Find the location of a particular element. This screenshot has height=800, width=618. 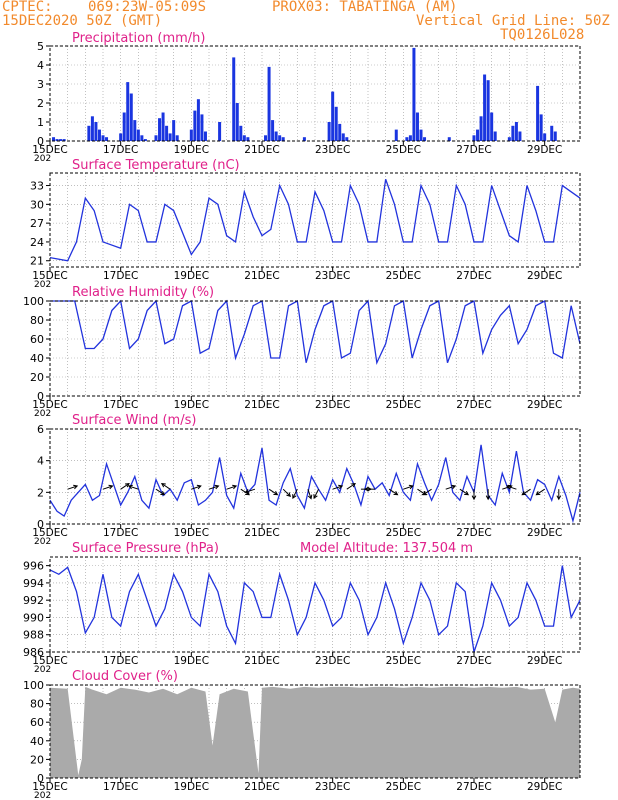

rh-series-line is located at coordinates (315, 332).